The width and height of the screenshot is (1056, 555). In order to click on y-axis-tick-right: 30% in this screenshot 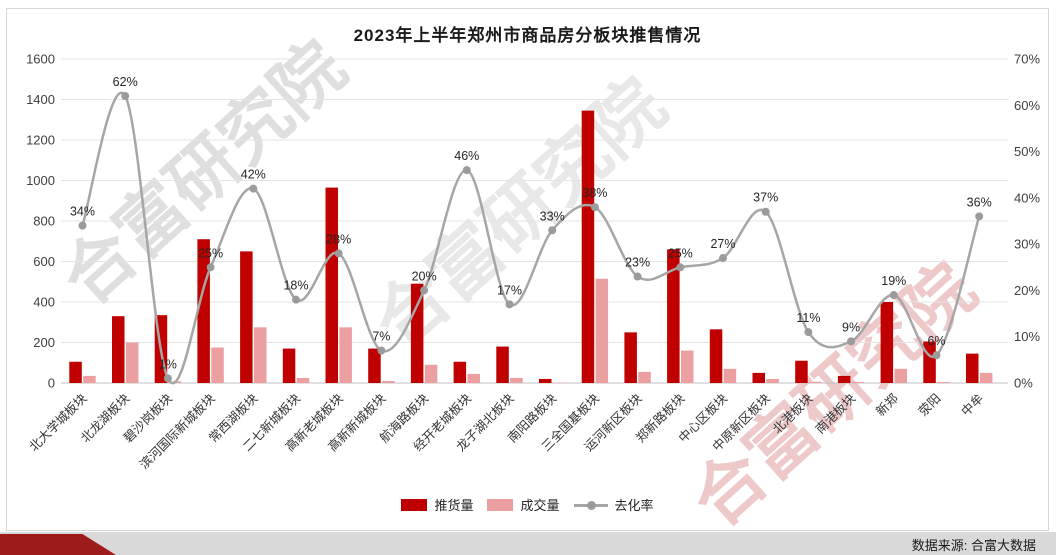, I will do `click(1027, 244)`.